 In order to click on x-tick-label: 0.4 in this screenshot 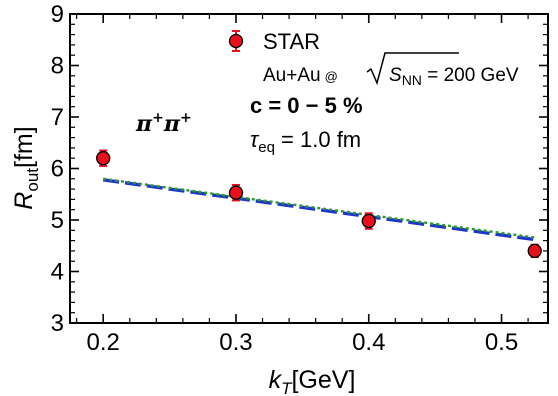, I will do `click(368, 342)`.